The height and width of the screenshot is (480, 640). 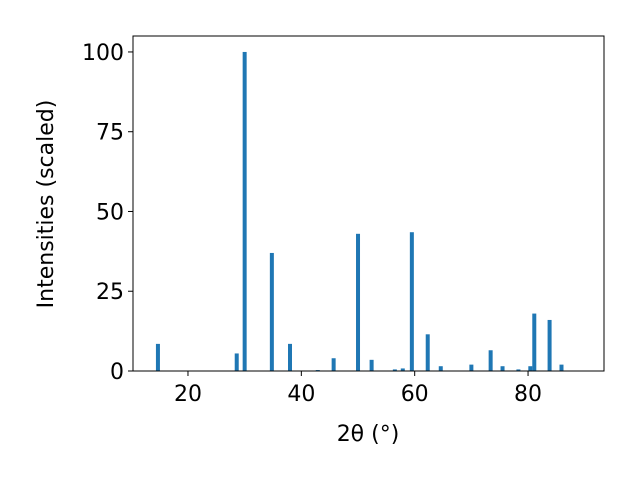 What do you see at coordinates (528, 394) in the screenshot?
I see `x-tick-label: 80` at bounding box center [528, 394].